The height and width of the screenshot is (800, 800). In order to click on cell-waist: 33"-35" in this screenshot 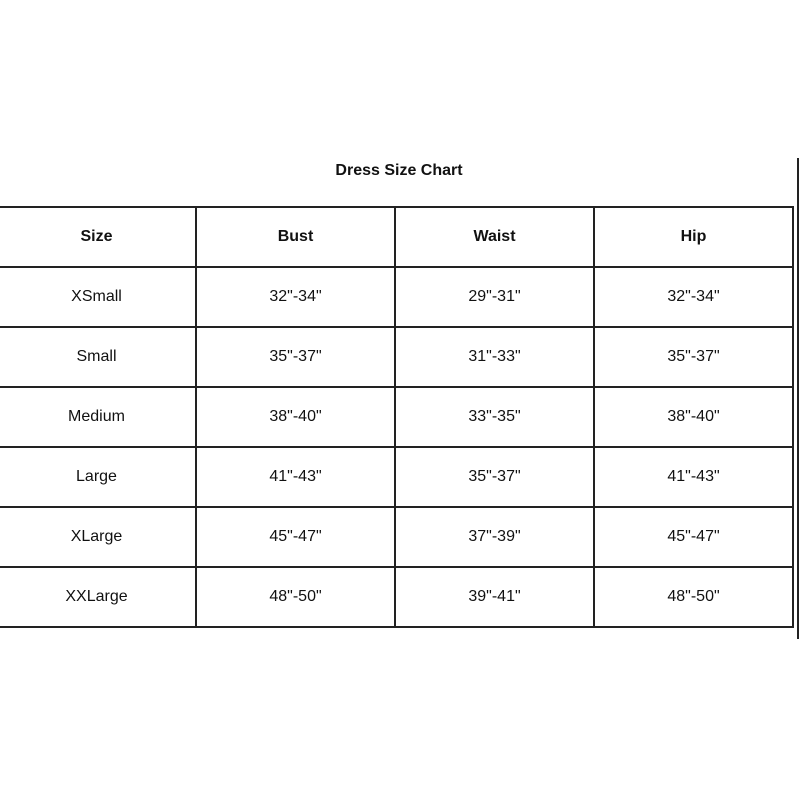, I will do `click(494, 417)`.